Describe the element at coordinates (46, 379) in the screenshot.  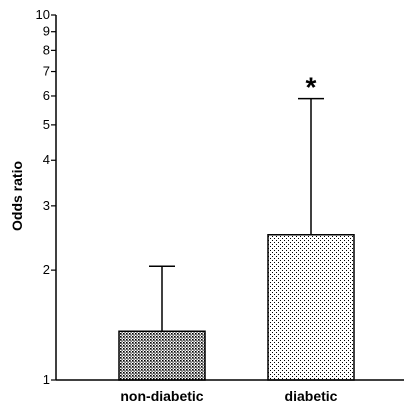
I see `y-tick-label: 1` at that location.